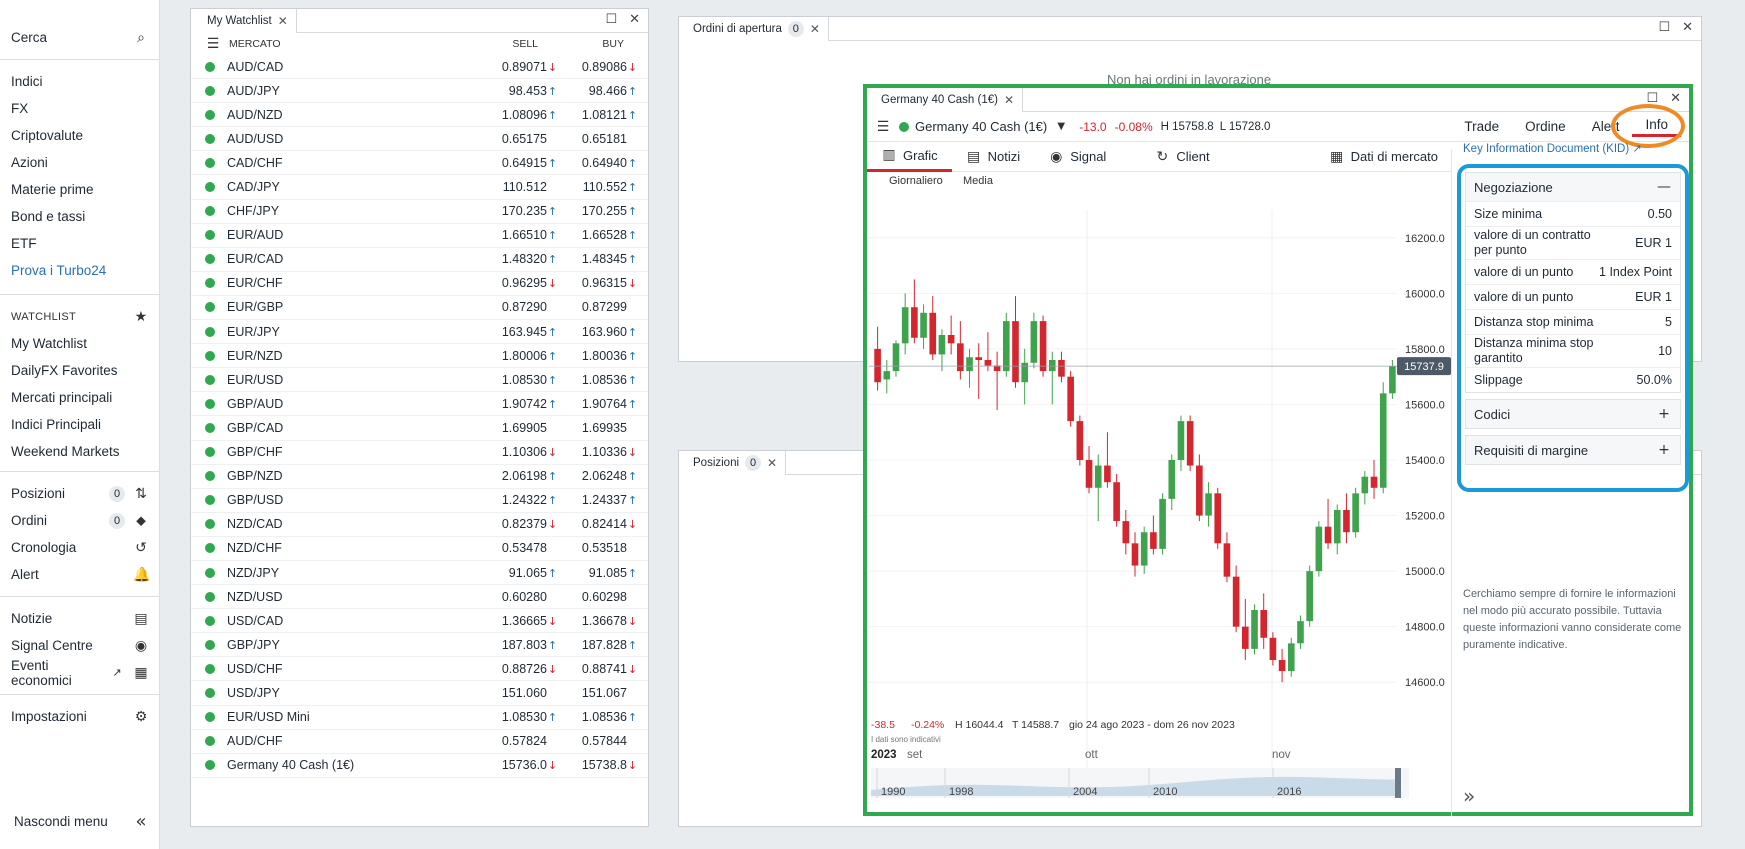  Describe the element at coordinates (1077, 157) in the screenshot. I see `tab-signal: ◉ Signal` at that location.